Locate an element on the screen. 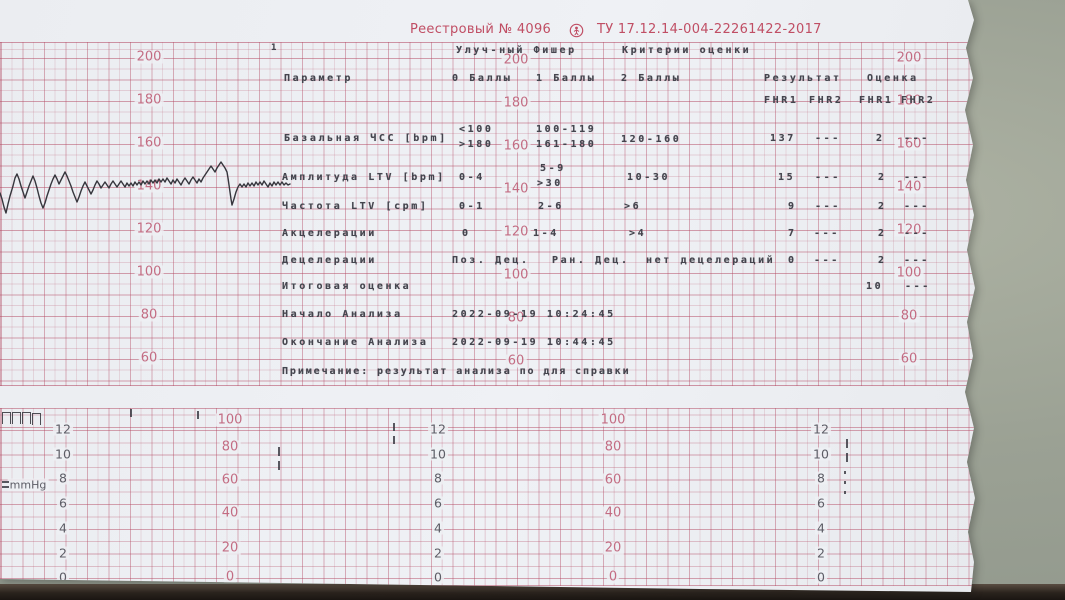 Image resolution: width=1065 pixels, height=600 pixels. ampl-score1-a: 5-9 is located at coordinates (553, 168).